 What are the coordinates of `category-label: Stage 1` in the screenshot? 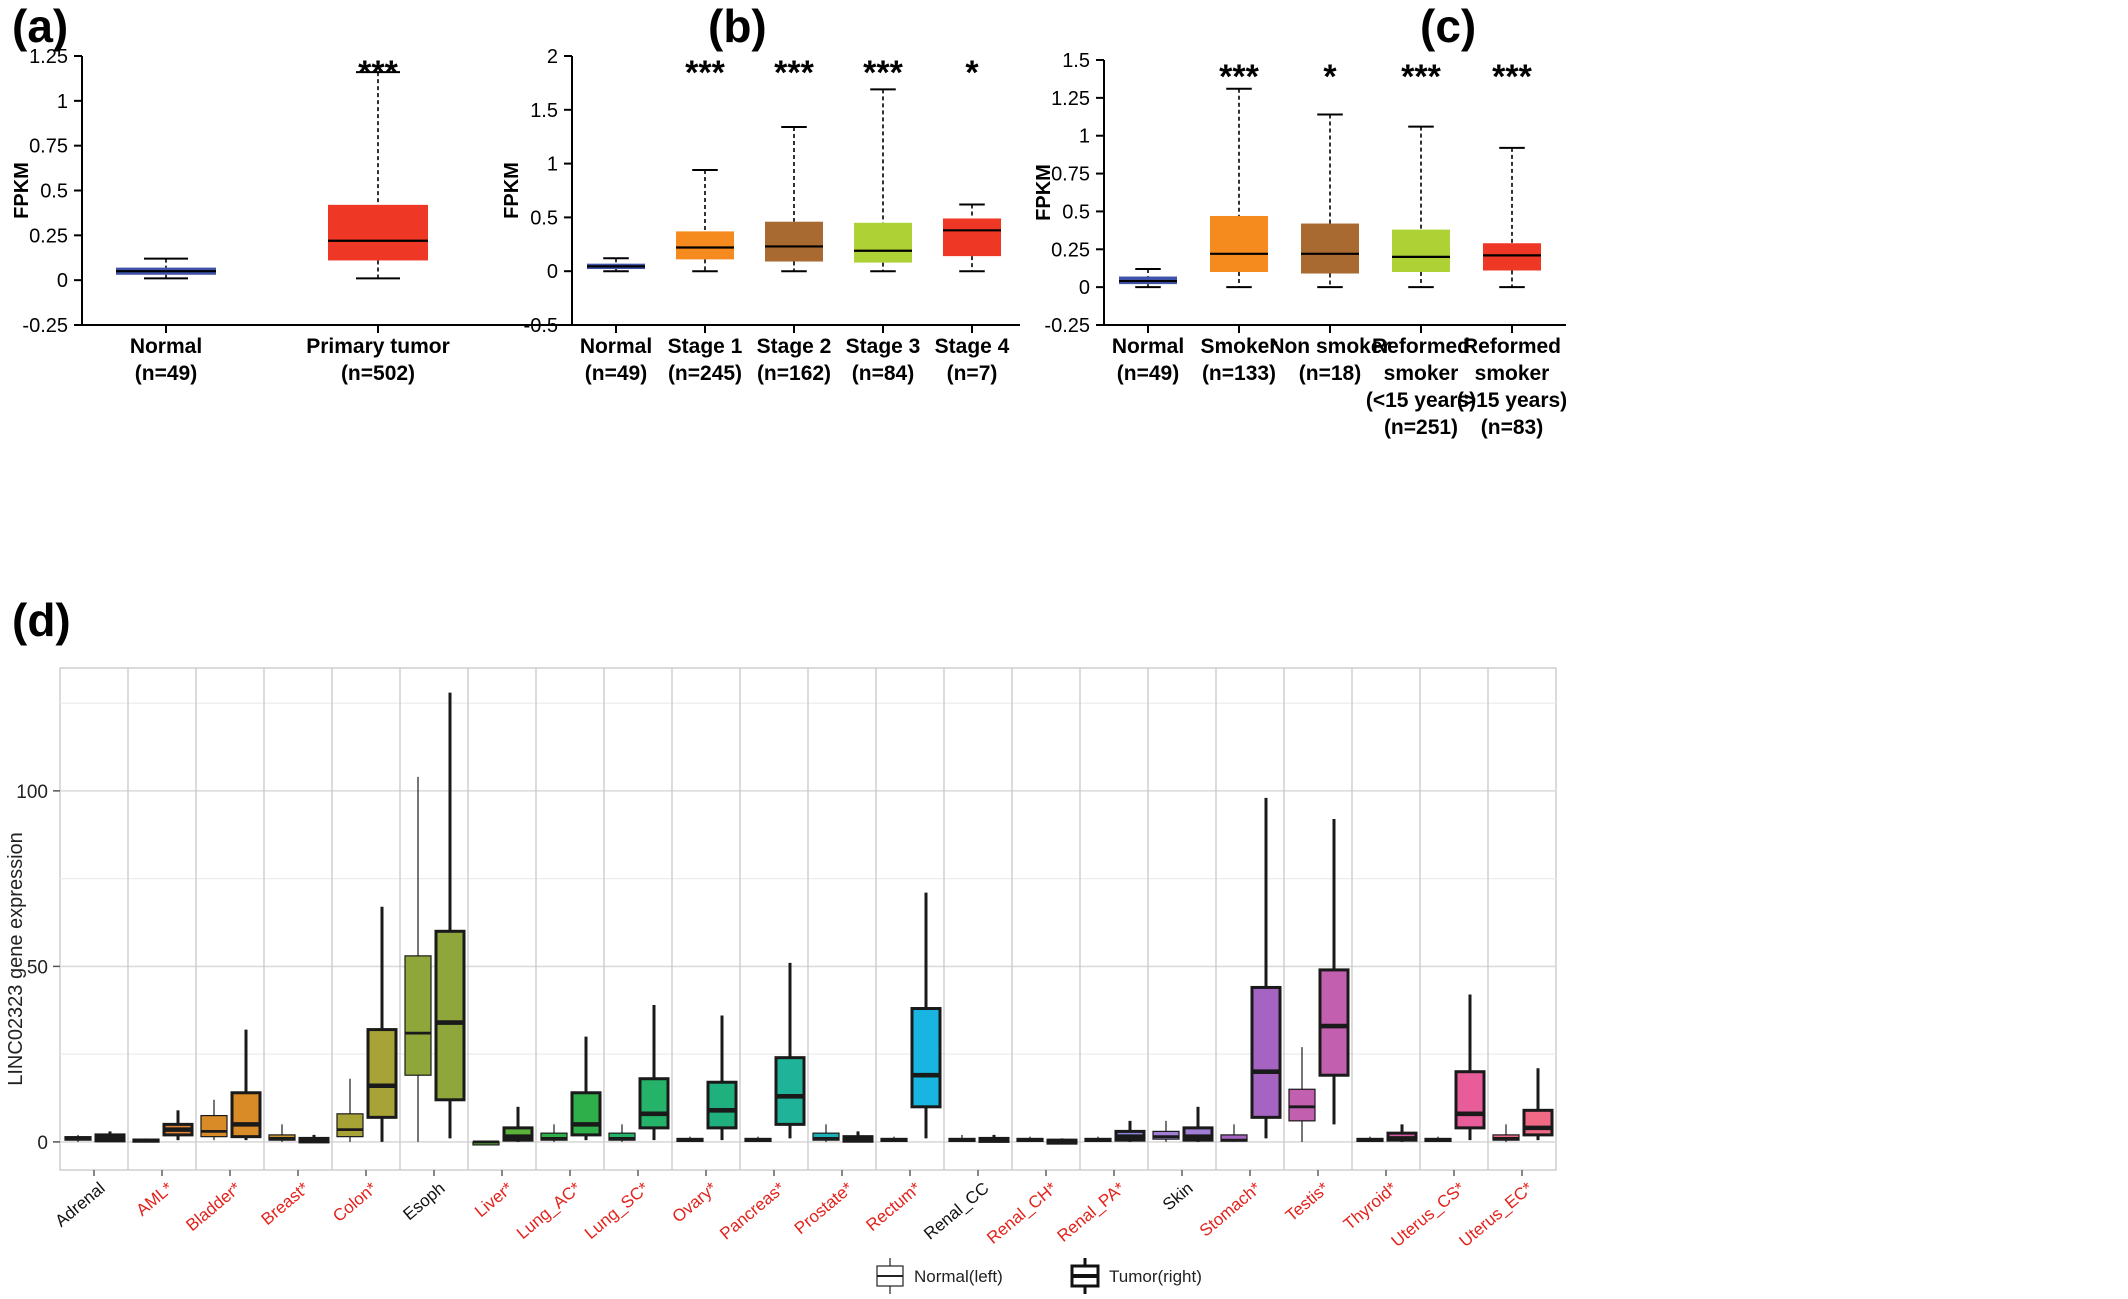 It's located at (705, 346).